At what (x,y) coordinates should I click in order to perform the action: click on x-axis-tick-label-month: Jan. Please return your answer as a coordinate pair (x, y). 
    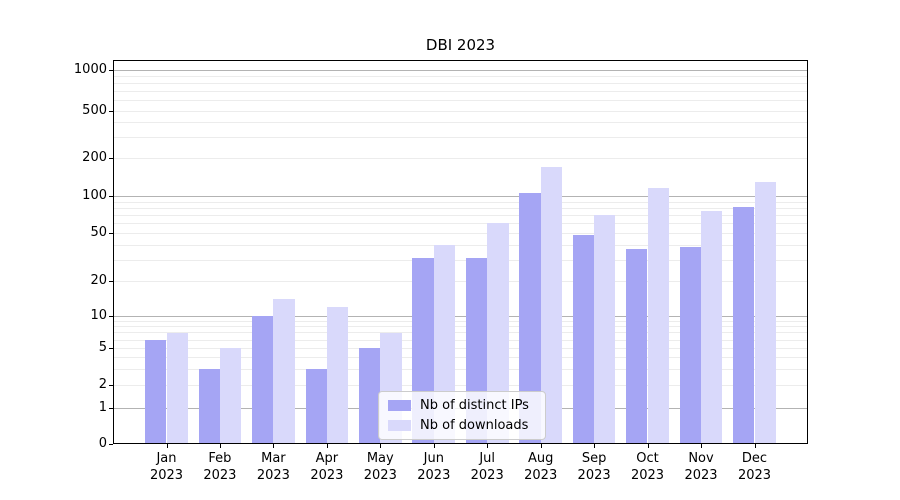
    Looking at the image, I should click on (166, 458).